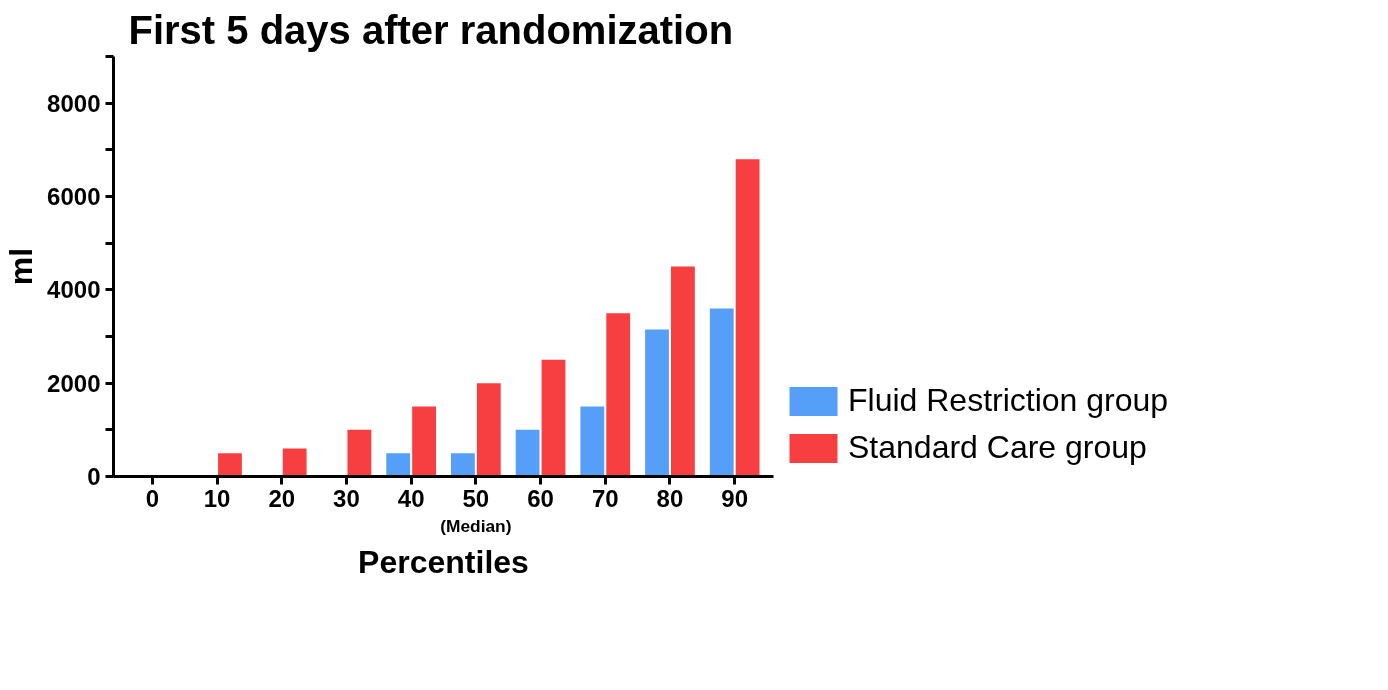 This screenshot has height=690, width=1388. I want to click on y-tick-label: 2000, so click(74, 383).